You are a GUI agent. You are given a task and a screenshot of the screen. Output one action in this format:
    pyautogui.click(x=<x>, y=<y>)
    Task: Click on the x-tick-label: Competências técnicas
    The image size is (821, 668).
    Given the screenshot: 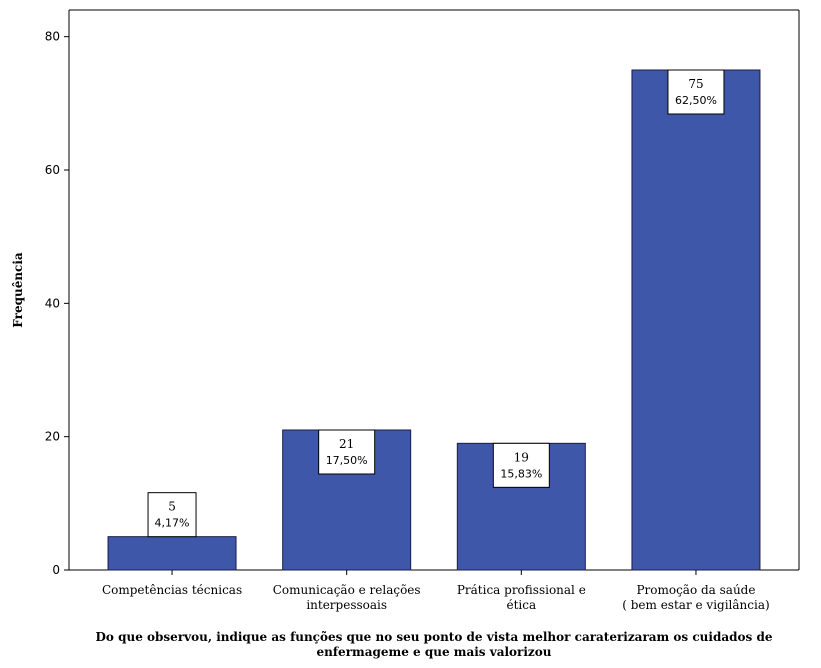 What is the action you would take?
    pyautogui.click(x=172, y=590)
    